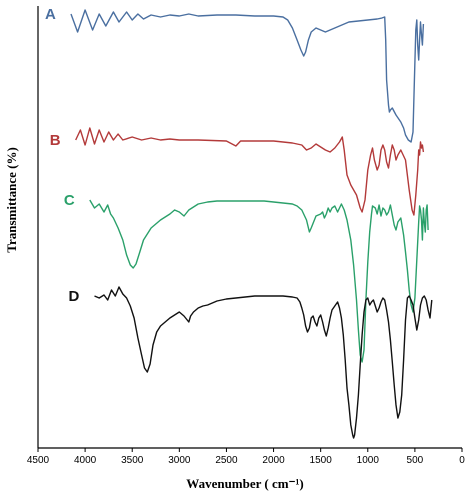 This screenshot has height=495, width=474. I want to click on x-tick-label: 3000, so click(179, 460).